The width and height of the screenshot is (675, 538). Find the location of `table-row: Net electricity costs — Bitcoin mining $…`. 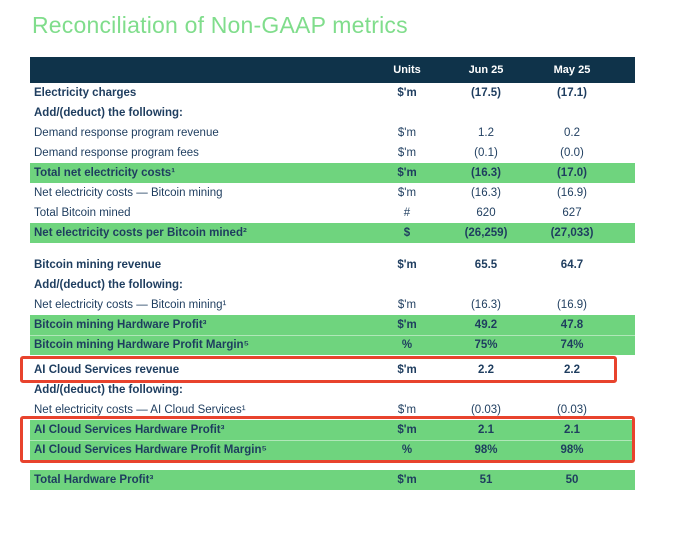

table-row: Net electricity costs — Bitcoin mining $… is located at coordinates (332, 193).